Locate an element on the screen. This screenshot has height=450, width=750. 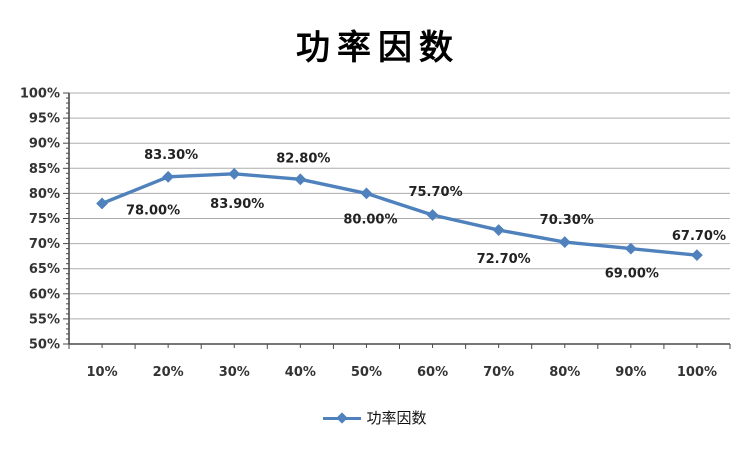
data-point-label: 67.70% is located at coordinates (699, 236).